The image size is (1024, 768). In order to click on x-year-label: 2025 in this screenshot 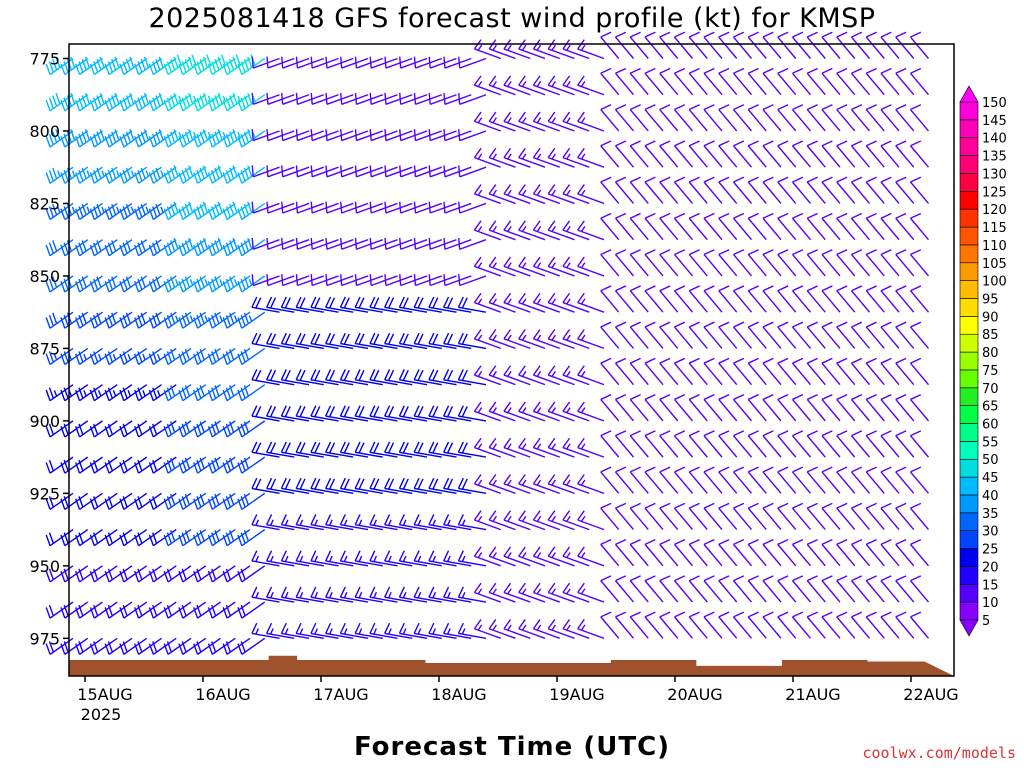, I will do `click(101, 714)`.